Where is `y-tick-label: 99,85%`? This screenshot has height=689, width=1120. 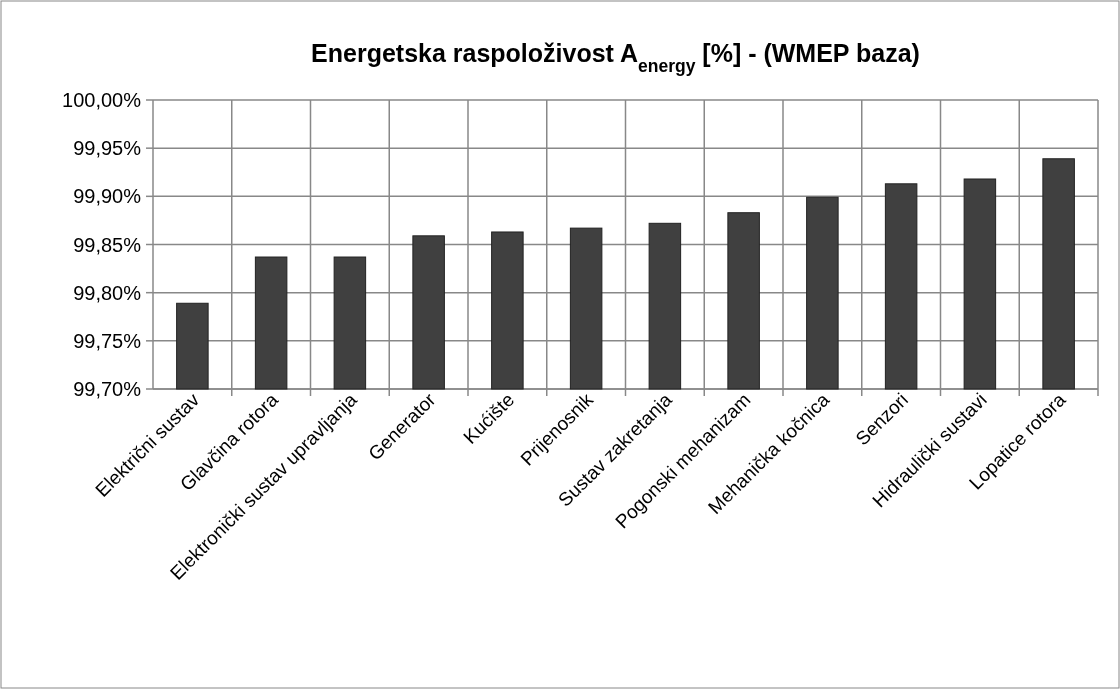
y-tick-label: 99,85% is located at coordinates (107, 244).